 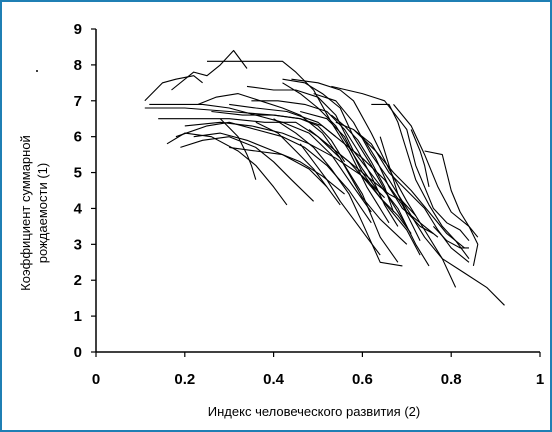 What do you see at coordinates (78, 29) in the screenshot?
I see `y-tick-label: 9` at bounding box center [78, 29].